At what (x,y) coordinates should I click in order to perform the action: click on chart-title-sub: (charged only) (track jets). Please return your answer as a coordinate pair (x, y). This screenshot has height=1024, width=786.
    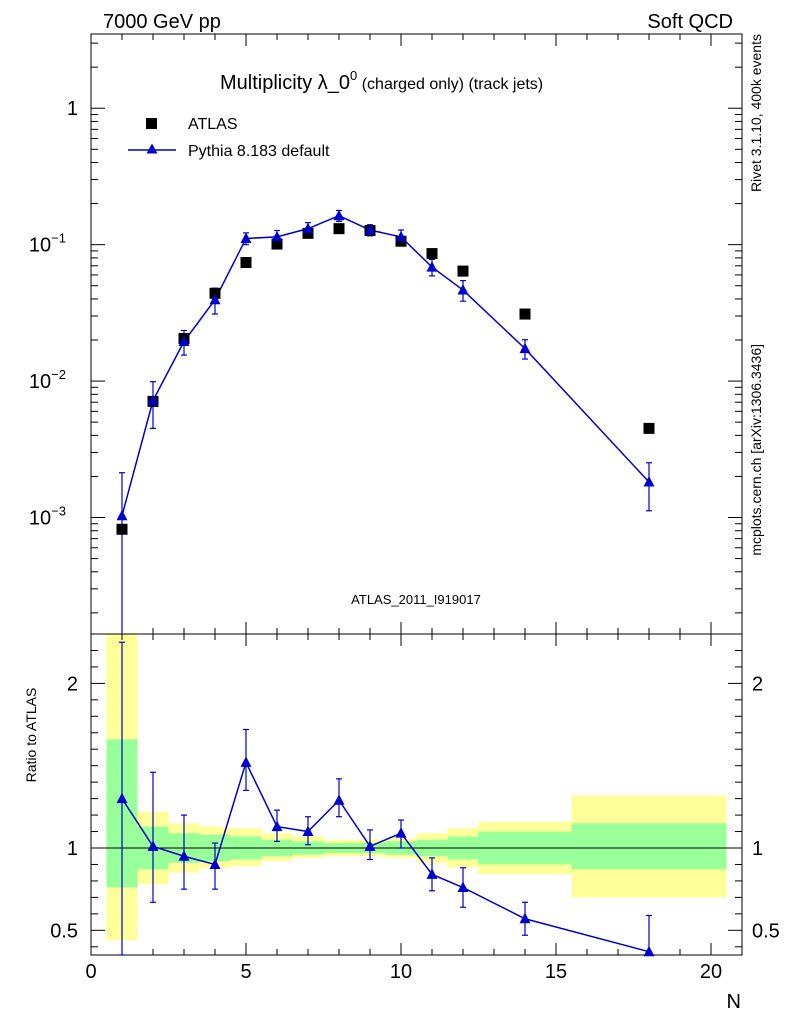
    Looking at the image, I should click on (450, 84).